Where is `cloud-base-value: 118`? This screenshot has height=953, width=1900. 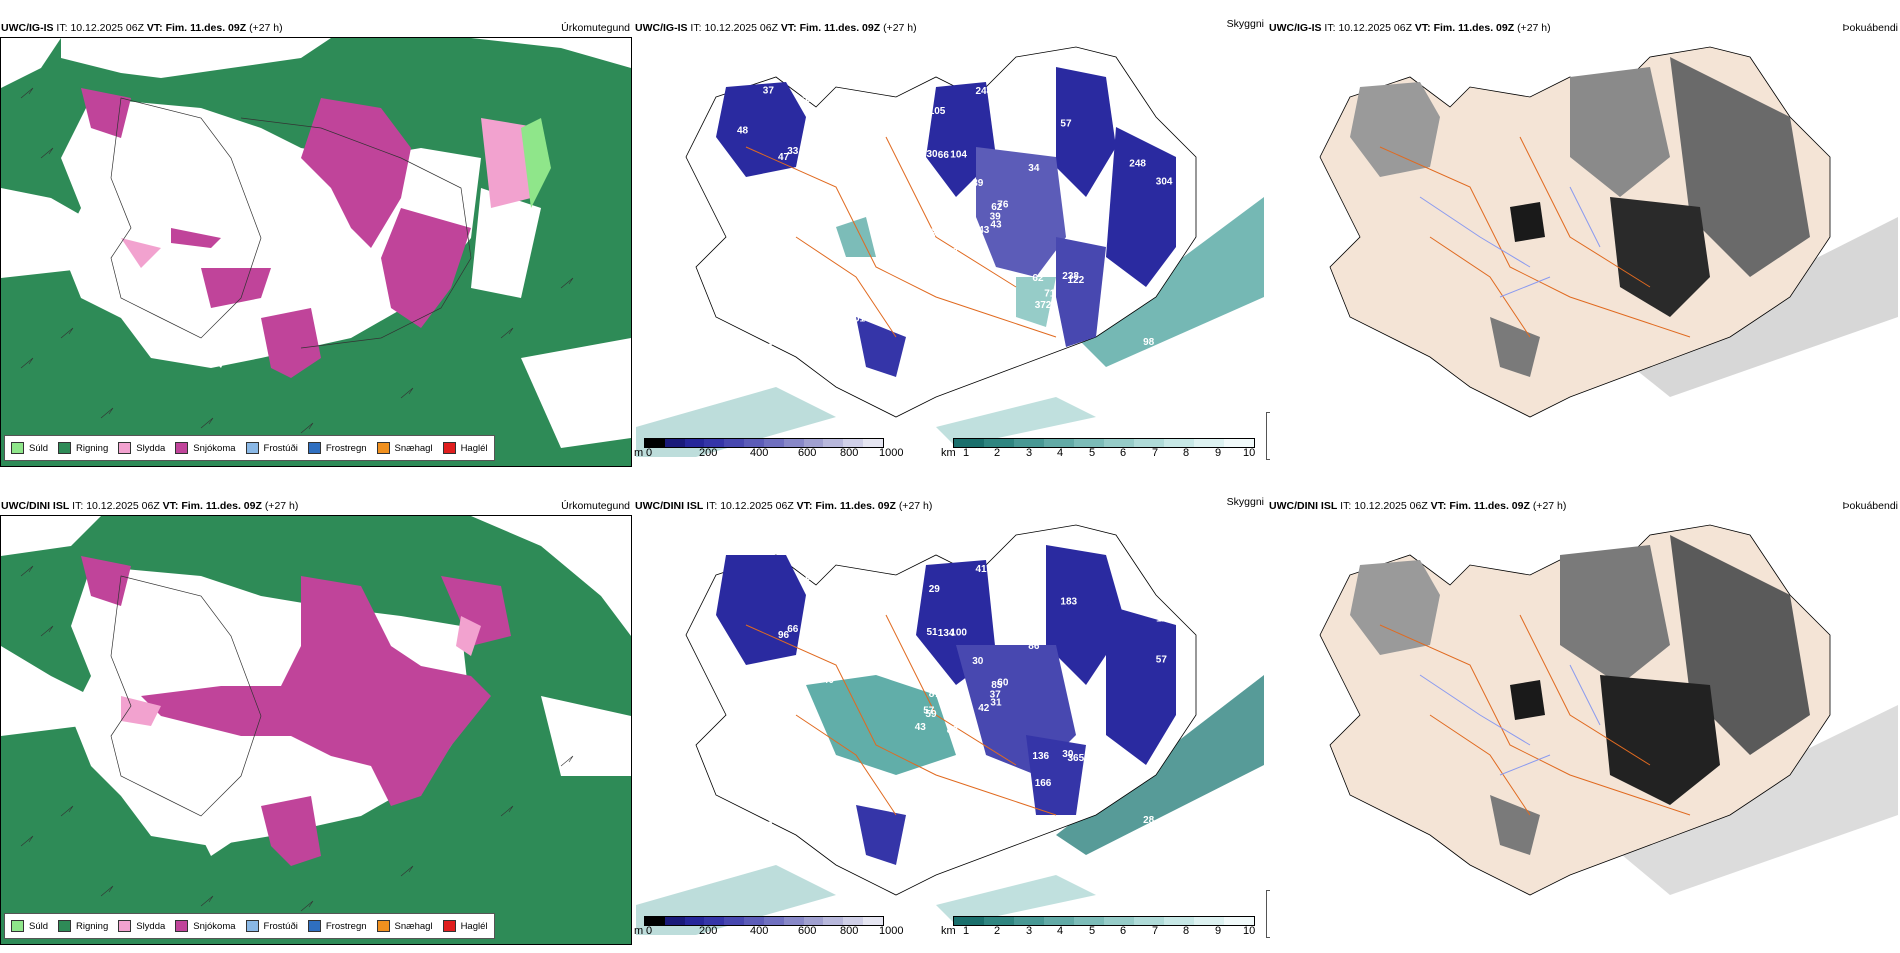
cloud-base-value: 118 is located at coordinates (841, 349).